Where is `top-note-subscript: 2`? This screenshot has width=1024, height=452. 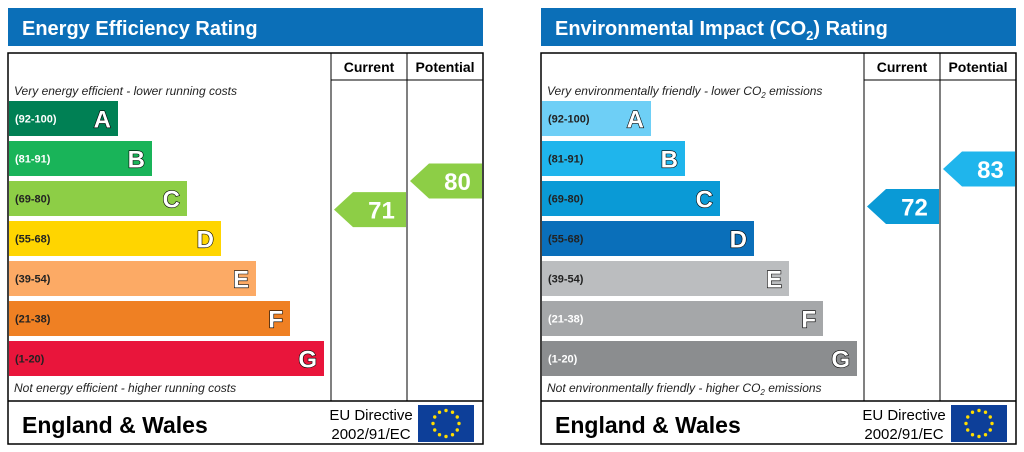 top-note-subscript: 2 is located at coordinates (763, 95).